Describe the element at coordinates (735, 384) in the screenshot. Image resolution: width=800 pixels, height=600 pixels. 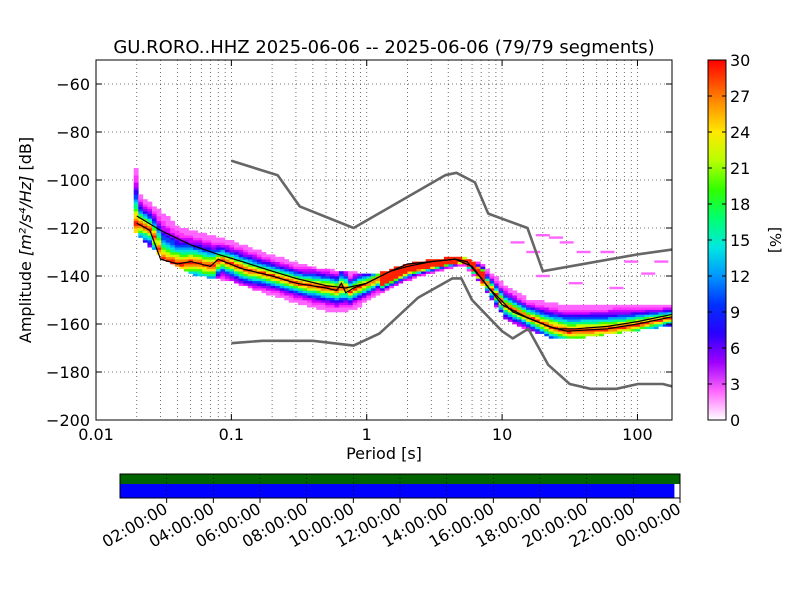
I see `colorbar-tick-label: 3` at that location.